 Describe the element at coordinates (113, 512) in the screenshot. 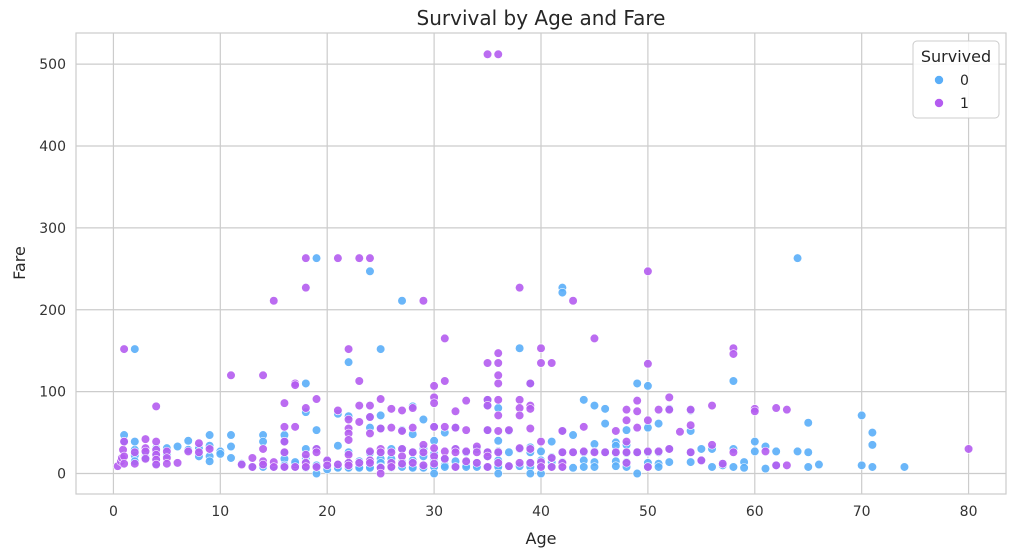

I see `x-tick-label: 0` at that location.